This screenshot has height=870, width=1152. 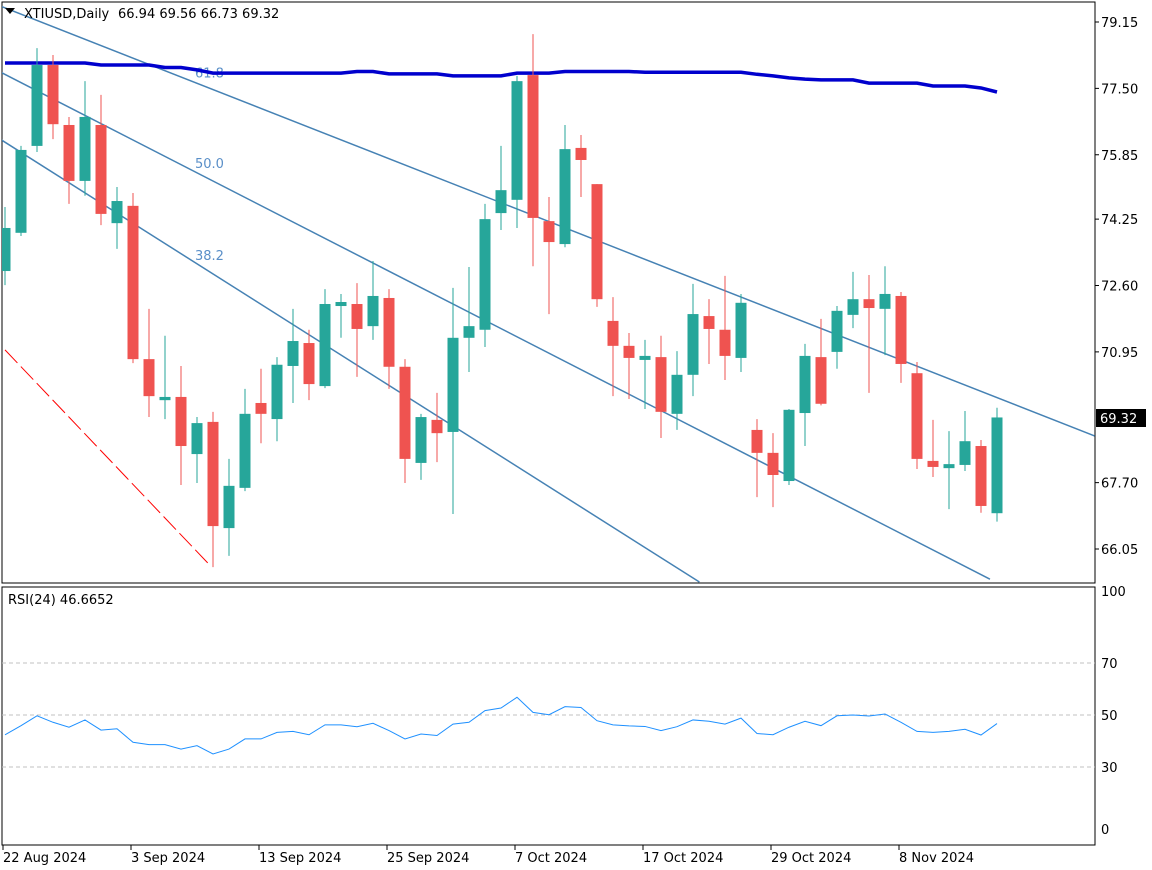 What do you see at coordinates (428, 858) in the screenshot?
I see `date-tick-label: 25 Sep 2024` at bounding box center [428, 858].